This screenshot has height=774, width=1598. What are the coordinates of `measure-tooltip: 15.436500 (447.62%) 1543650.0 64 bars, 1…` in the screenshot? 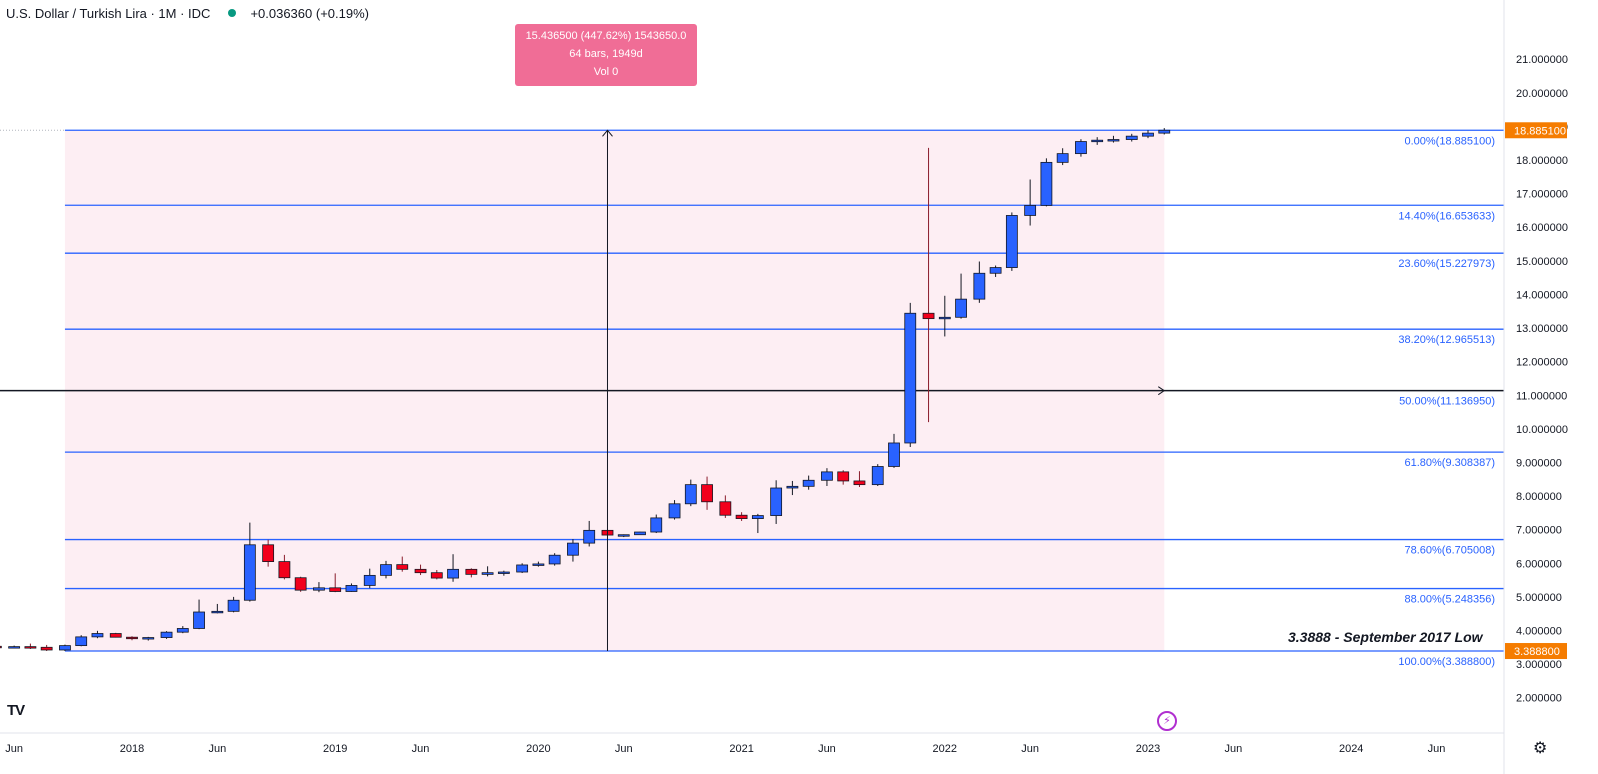 It's located at (606, 55).